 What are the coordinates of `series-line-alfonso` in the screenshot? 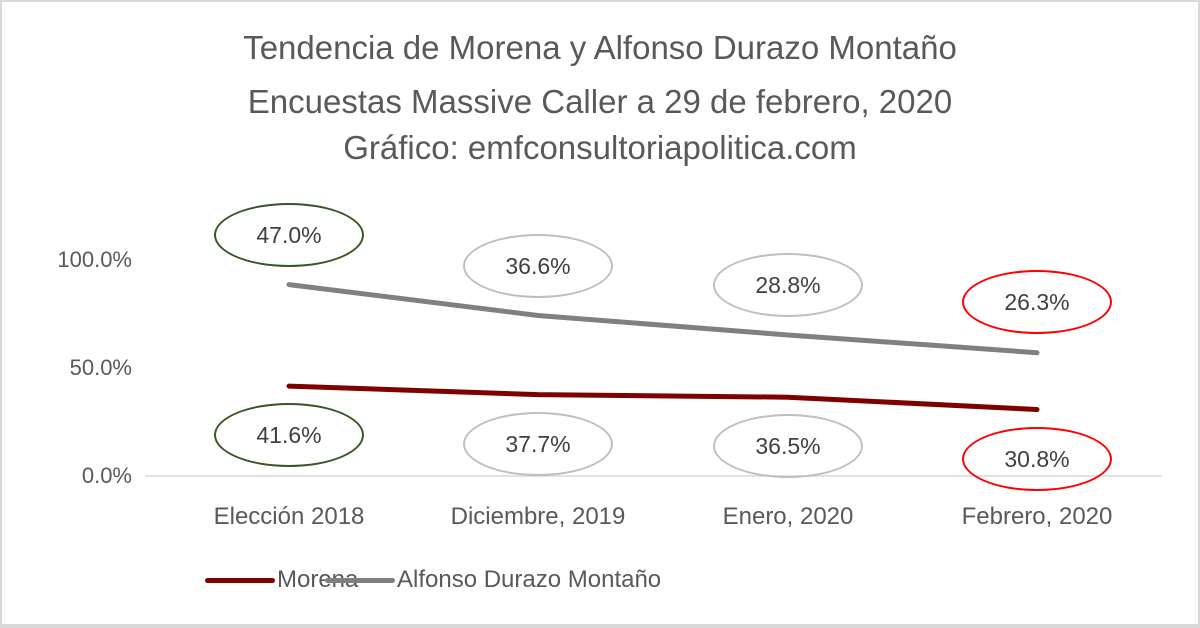 It's located at (663, 319).